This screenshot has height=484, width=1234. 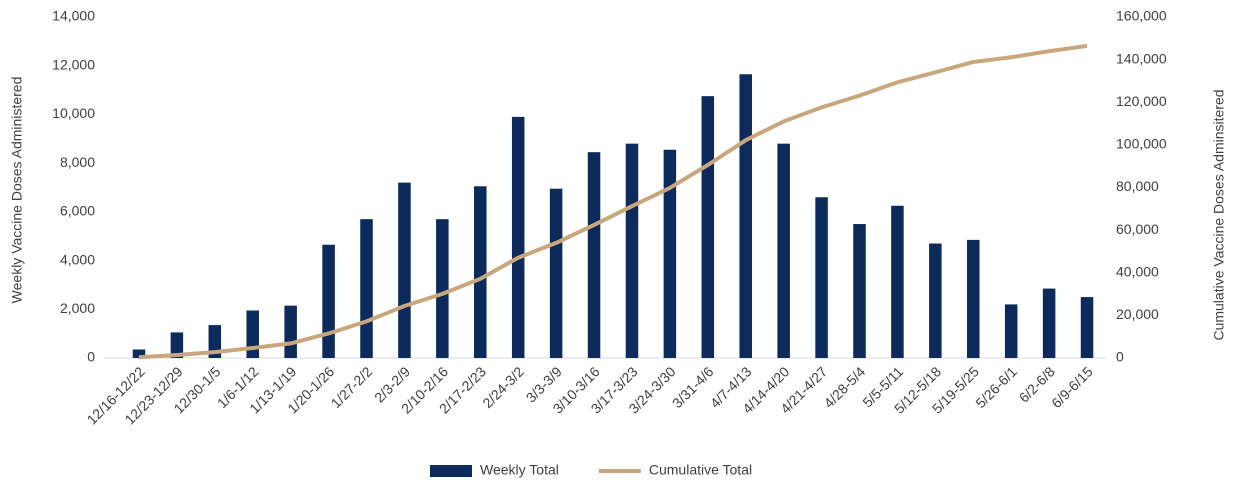 What do you see at coordinates (1137, 271) in the screenshot?
I see `y2-tick-label: 40,000` at bounding box center [1137, 271].